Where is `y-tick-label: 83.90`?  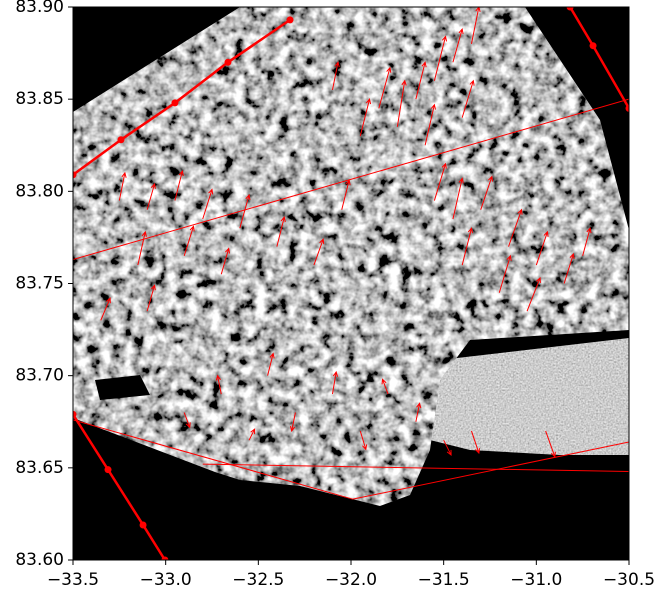 y-tick-label: 83.90 is located at coordinates (39, 8).